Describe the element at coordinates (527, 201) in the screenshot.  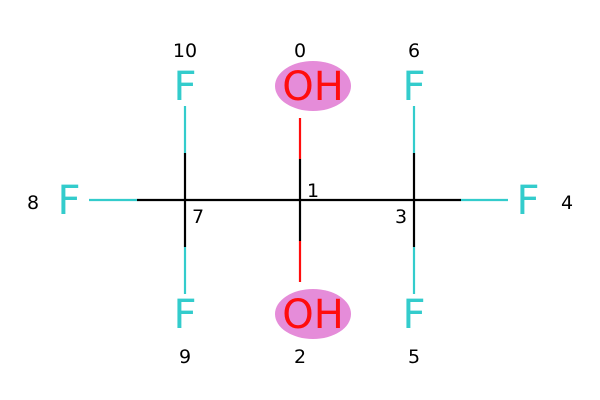
I see `atom-label-4: F` at that location.